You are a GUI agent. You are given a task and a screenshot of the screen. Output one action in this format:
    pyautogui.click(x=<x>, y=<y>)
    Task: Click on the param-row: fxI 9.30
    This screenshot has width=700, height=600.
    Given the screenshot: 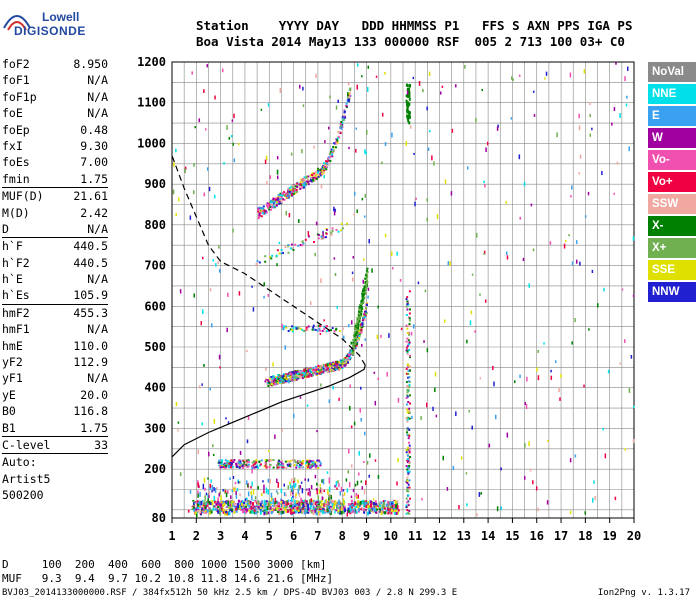 What is the action you would take?
    pyautogui.click(x=56, y=146)
    